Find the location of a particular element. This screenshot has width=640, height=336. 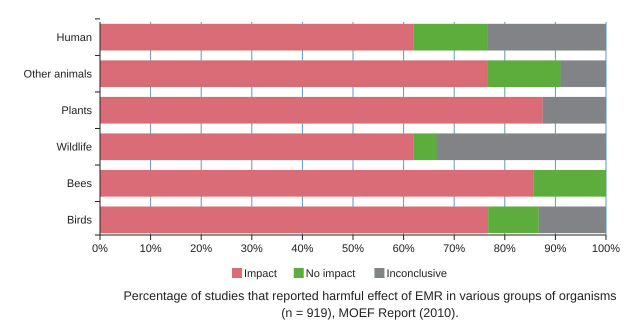

legend-label: Inconclusive is located at coordinates (416, 274).